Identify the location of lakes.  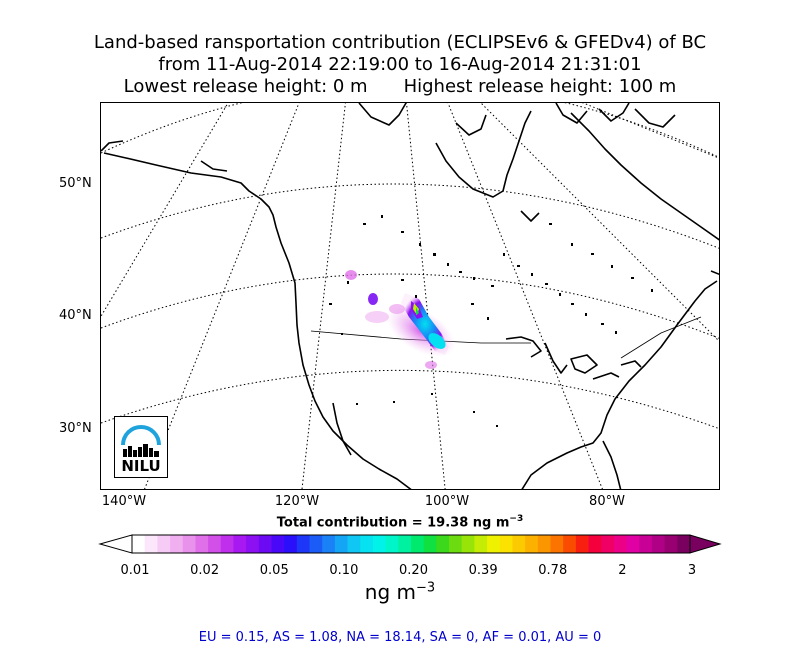
(491, 321).